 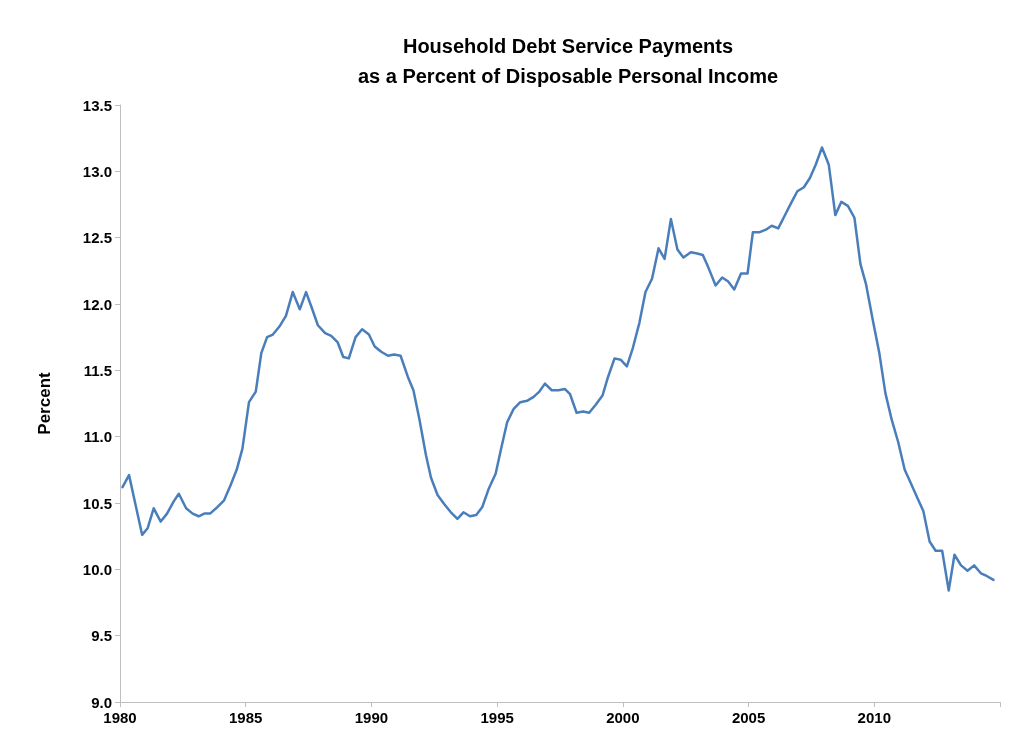 I want to click on chart-title: Household Debt Service Payments as a Percent of Disposable Personal Income, so click(x=568, y=61).